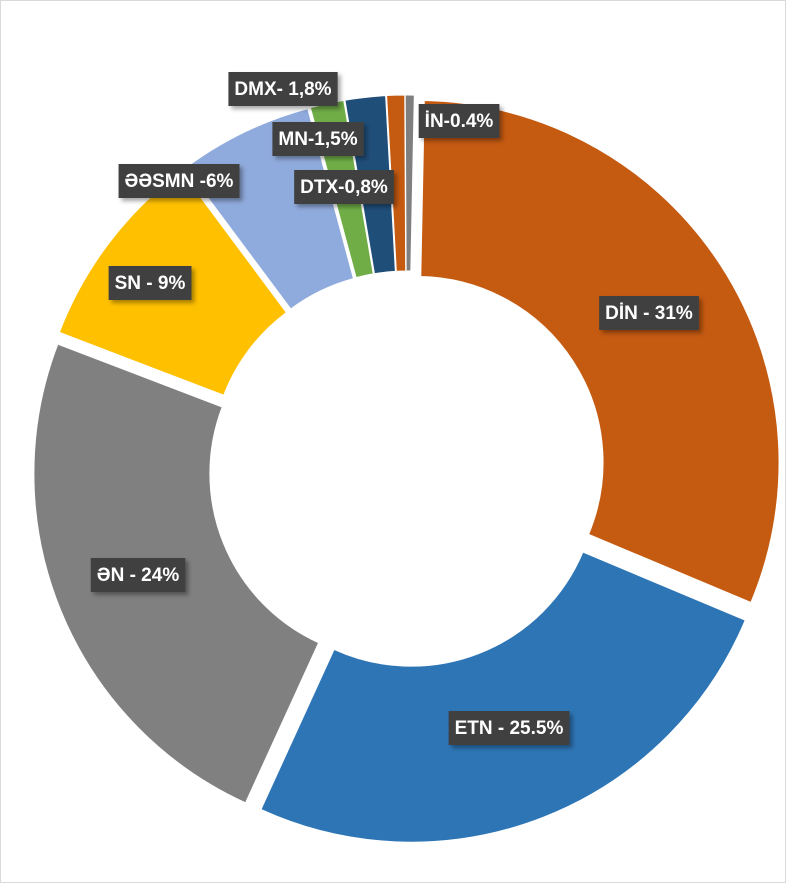 This screenshot has height=883, width=786. I want to click on label-text: DTX-0,8%, so click(344, 187).